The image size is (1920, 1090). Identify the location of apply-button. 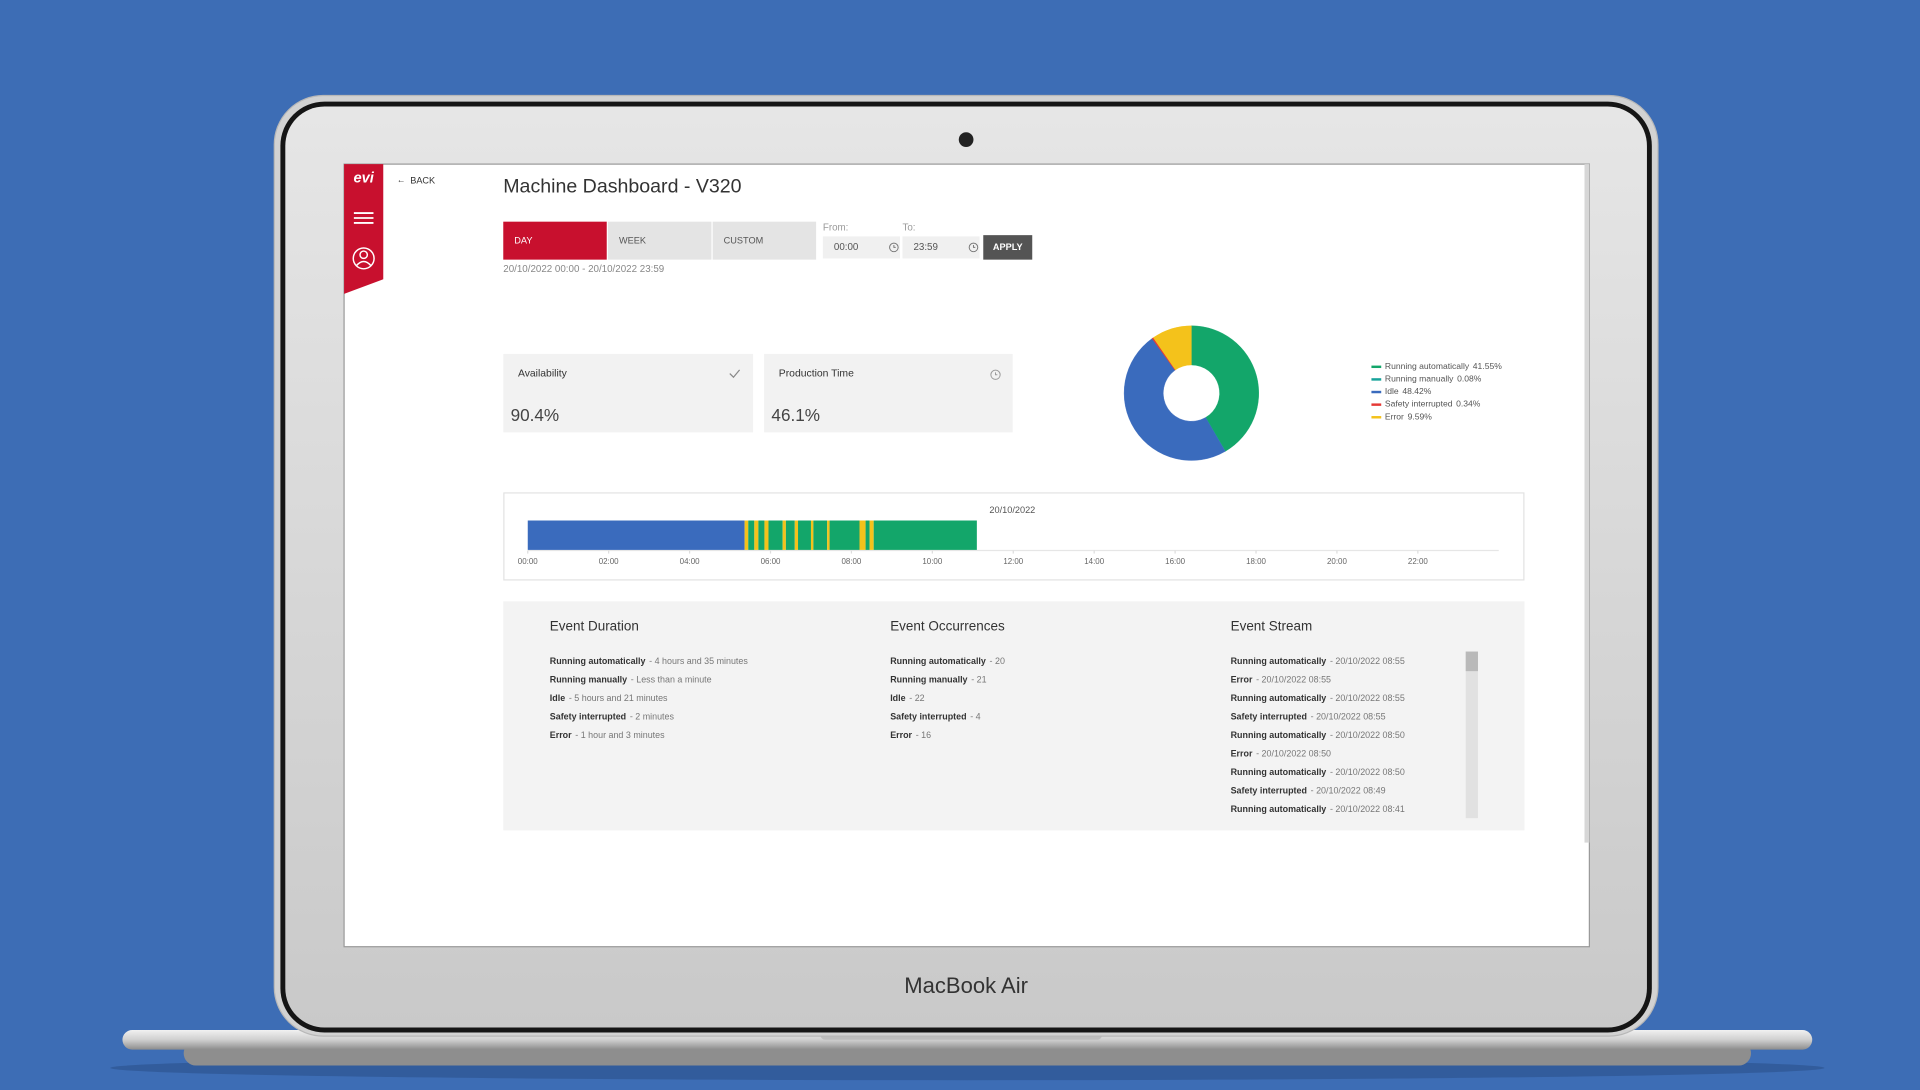
(1008, 247).